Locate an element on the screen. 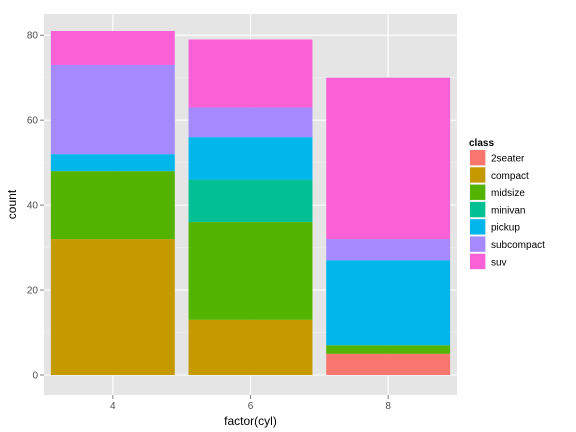 The height and width of the screenshot is (432, 576). legend-swatch-compact is located at coordinates (478, 175).